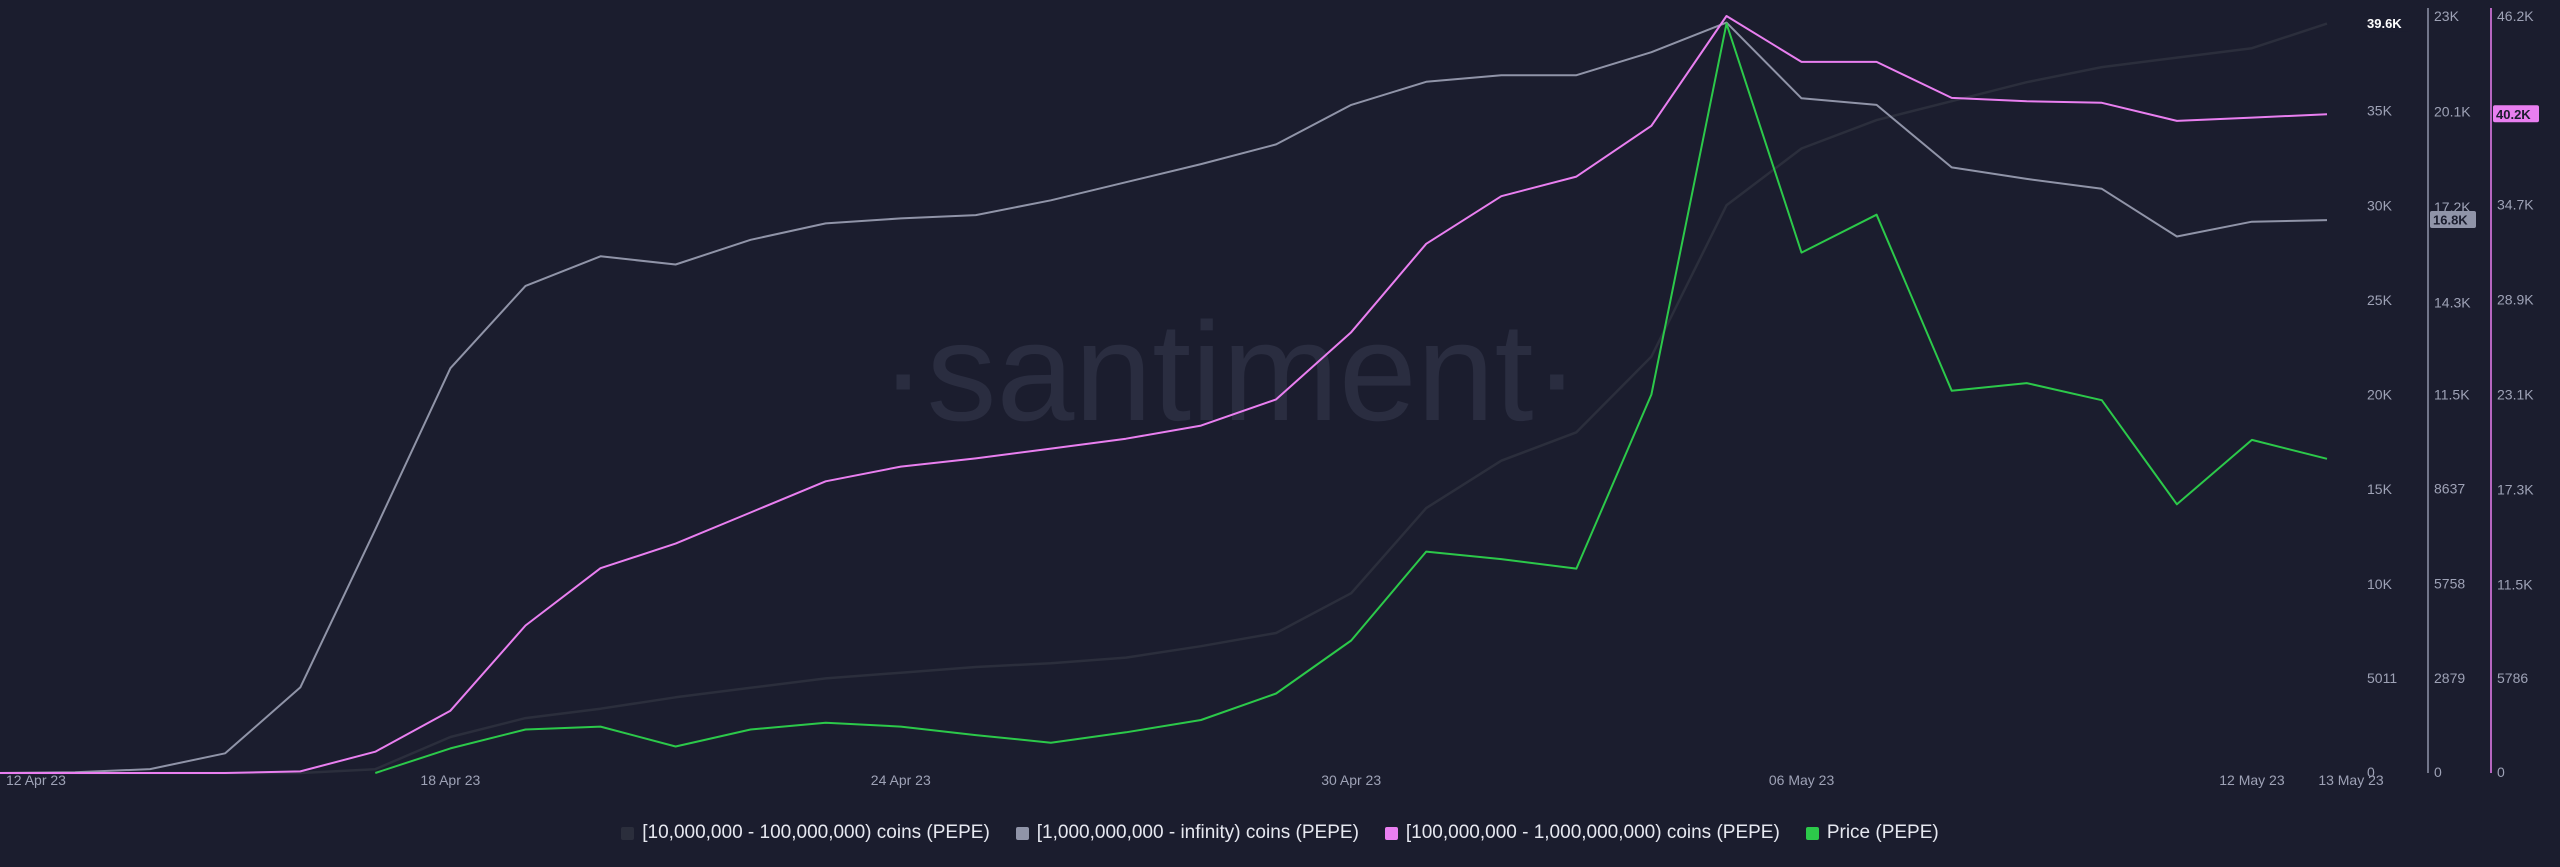 The image size is (2560, 867). Describe the element at coordinates (901, 780) in the screenshot. I see `x-tick-label: 24 Apr 23` at that location.